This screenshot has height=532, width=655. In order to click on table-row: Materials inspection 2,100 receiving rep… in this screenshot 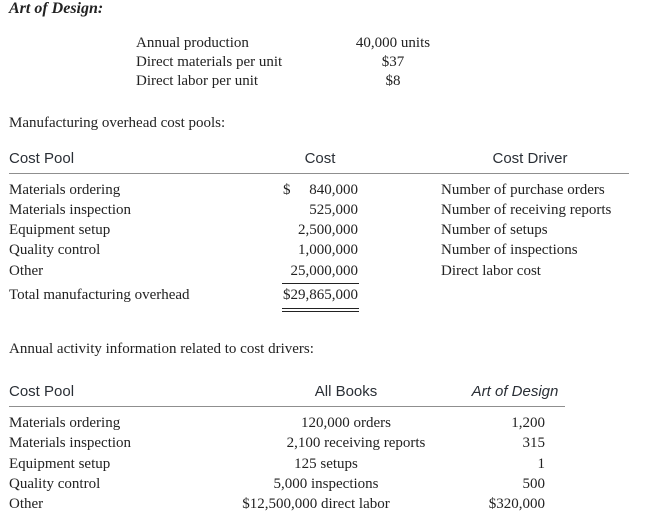, I will do `click(327, 445)`.